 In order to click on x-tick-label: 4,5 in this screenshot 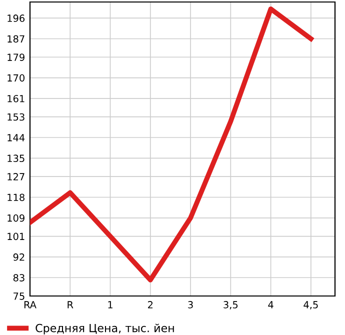, I will do `click(311, 305)`.